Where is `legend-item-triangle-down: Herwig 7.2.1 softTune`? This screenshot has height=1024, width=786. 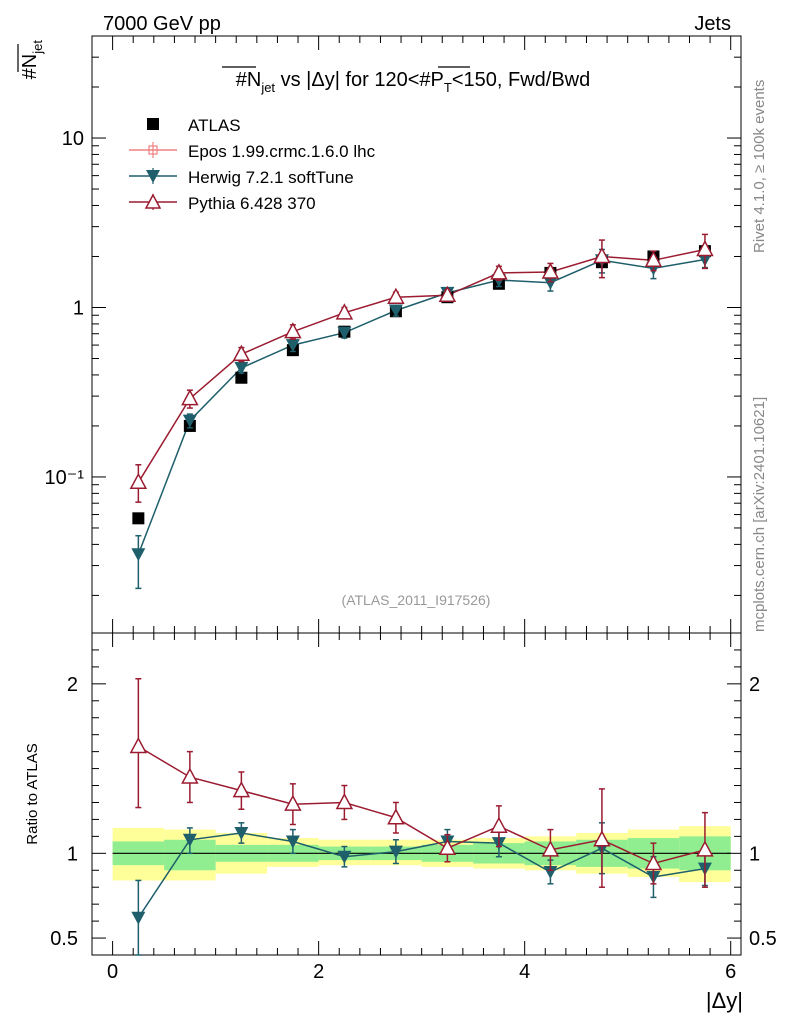
legend-item-triangle-down: Herwig 7.2.1 softTune is located at coordinates (241, 177).